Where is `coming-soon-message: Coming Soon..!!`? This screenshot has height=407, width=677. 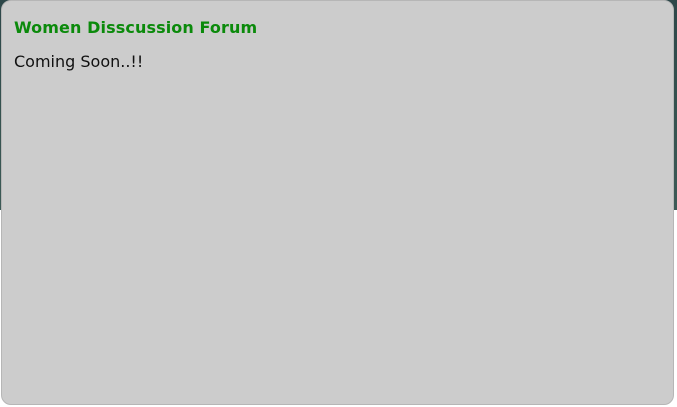 coming-soon-message: Coming Soon..!! is located at coordinates (79, 61).